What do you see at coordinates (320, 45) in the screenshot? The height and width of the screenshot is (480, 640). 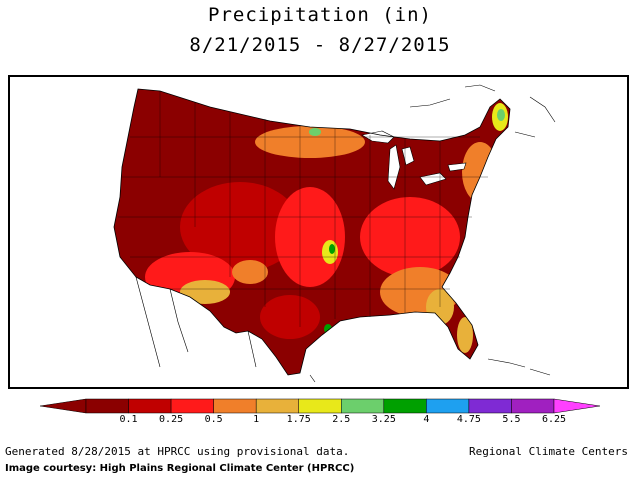 I see `map-date-range: 8/21/2015 - 8/27/2015` at bounding box center [320, 45].